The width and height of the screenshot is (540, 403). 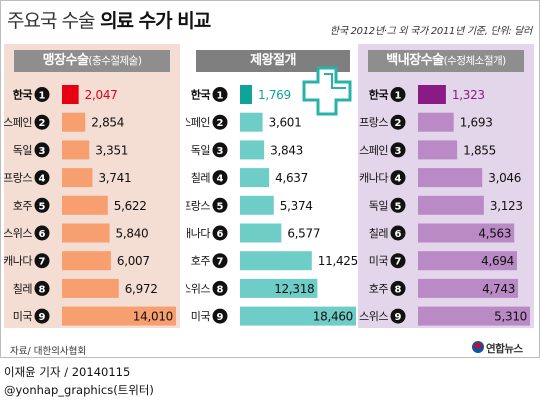 I want to click on value-label: 3,601, so click(x=285, y=123).